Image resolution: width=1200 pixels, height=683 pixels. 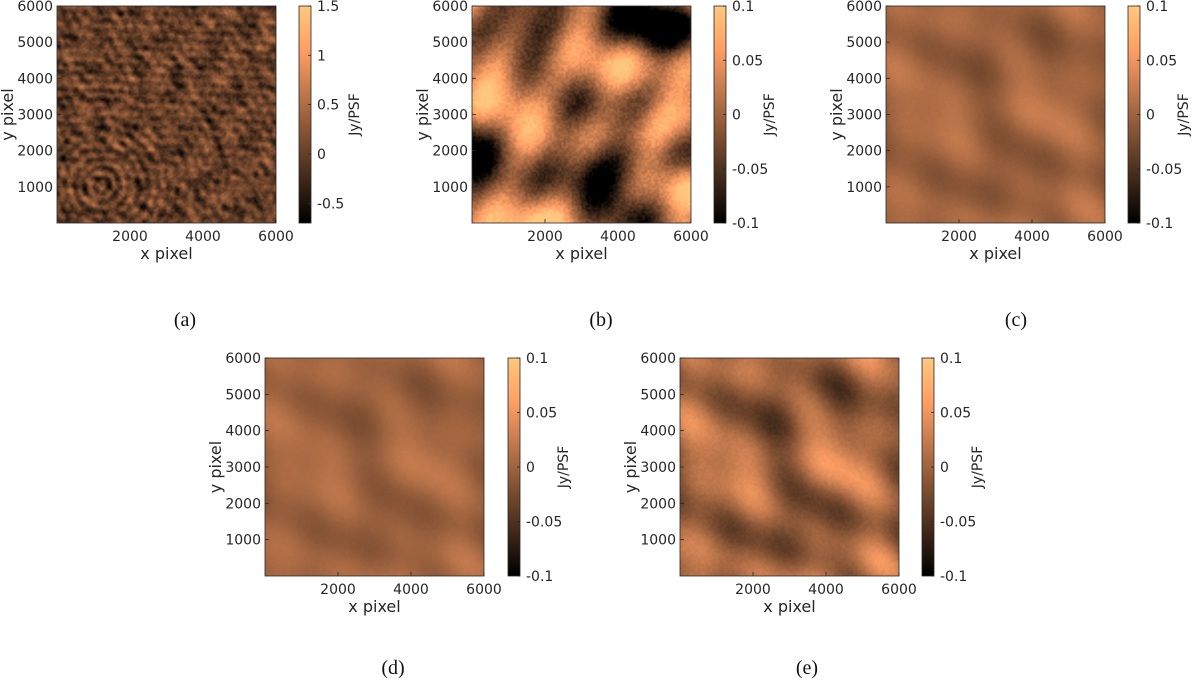 What do you see at coordinates (185, 320) in the screenshot?
I see `panel-caption: (a)` at bounding box center [185, 320].